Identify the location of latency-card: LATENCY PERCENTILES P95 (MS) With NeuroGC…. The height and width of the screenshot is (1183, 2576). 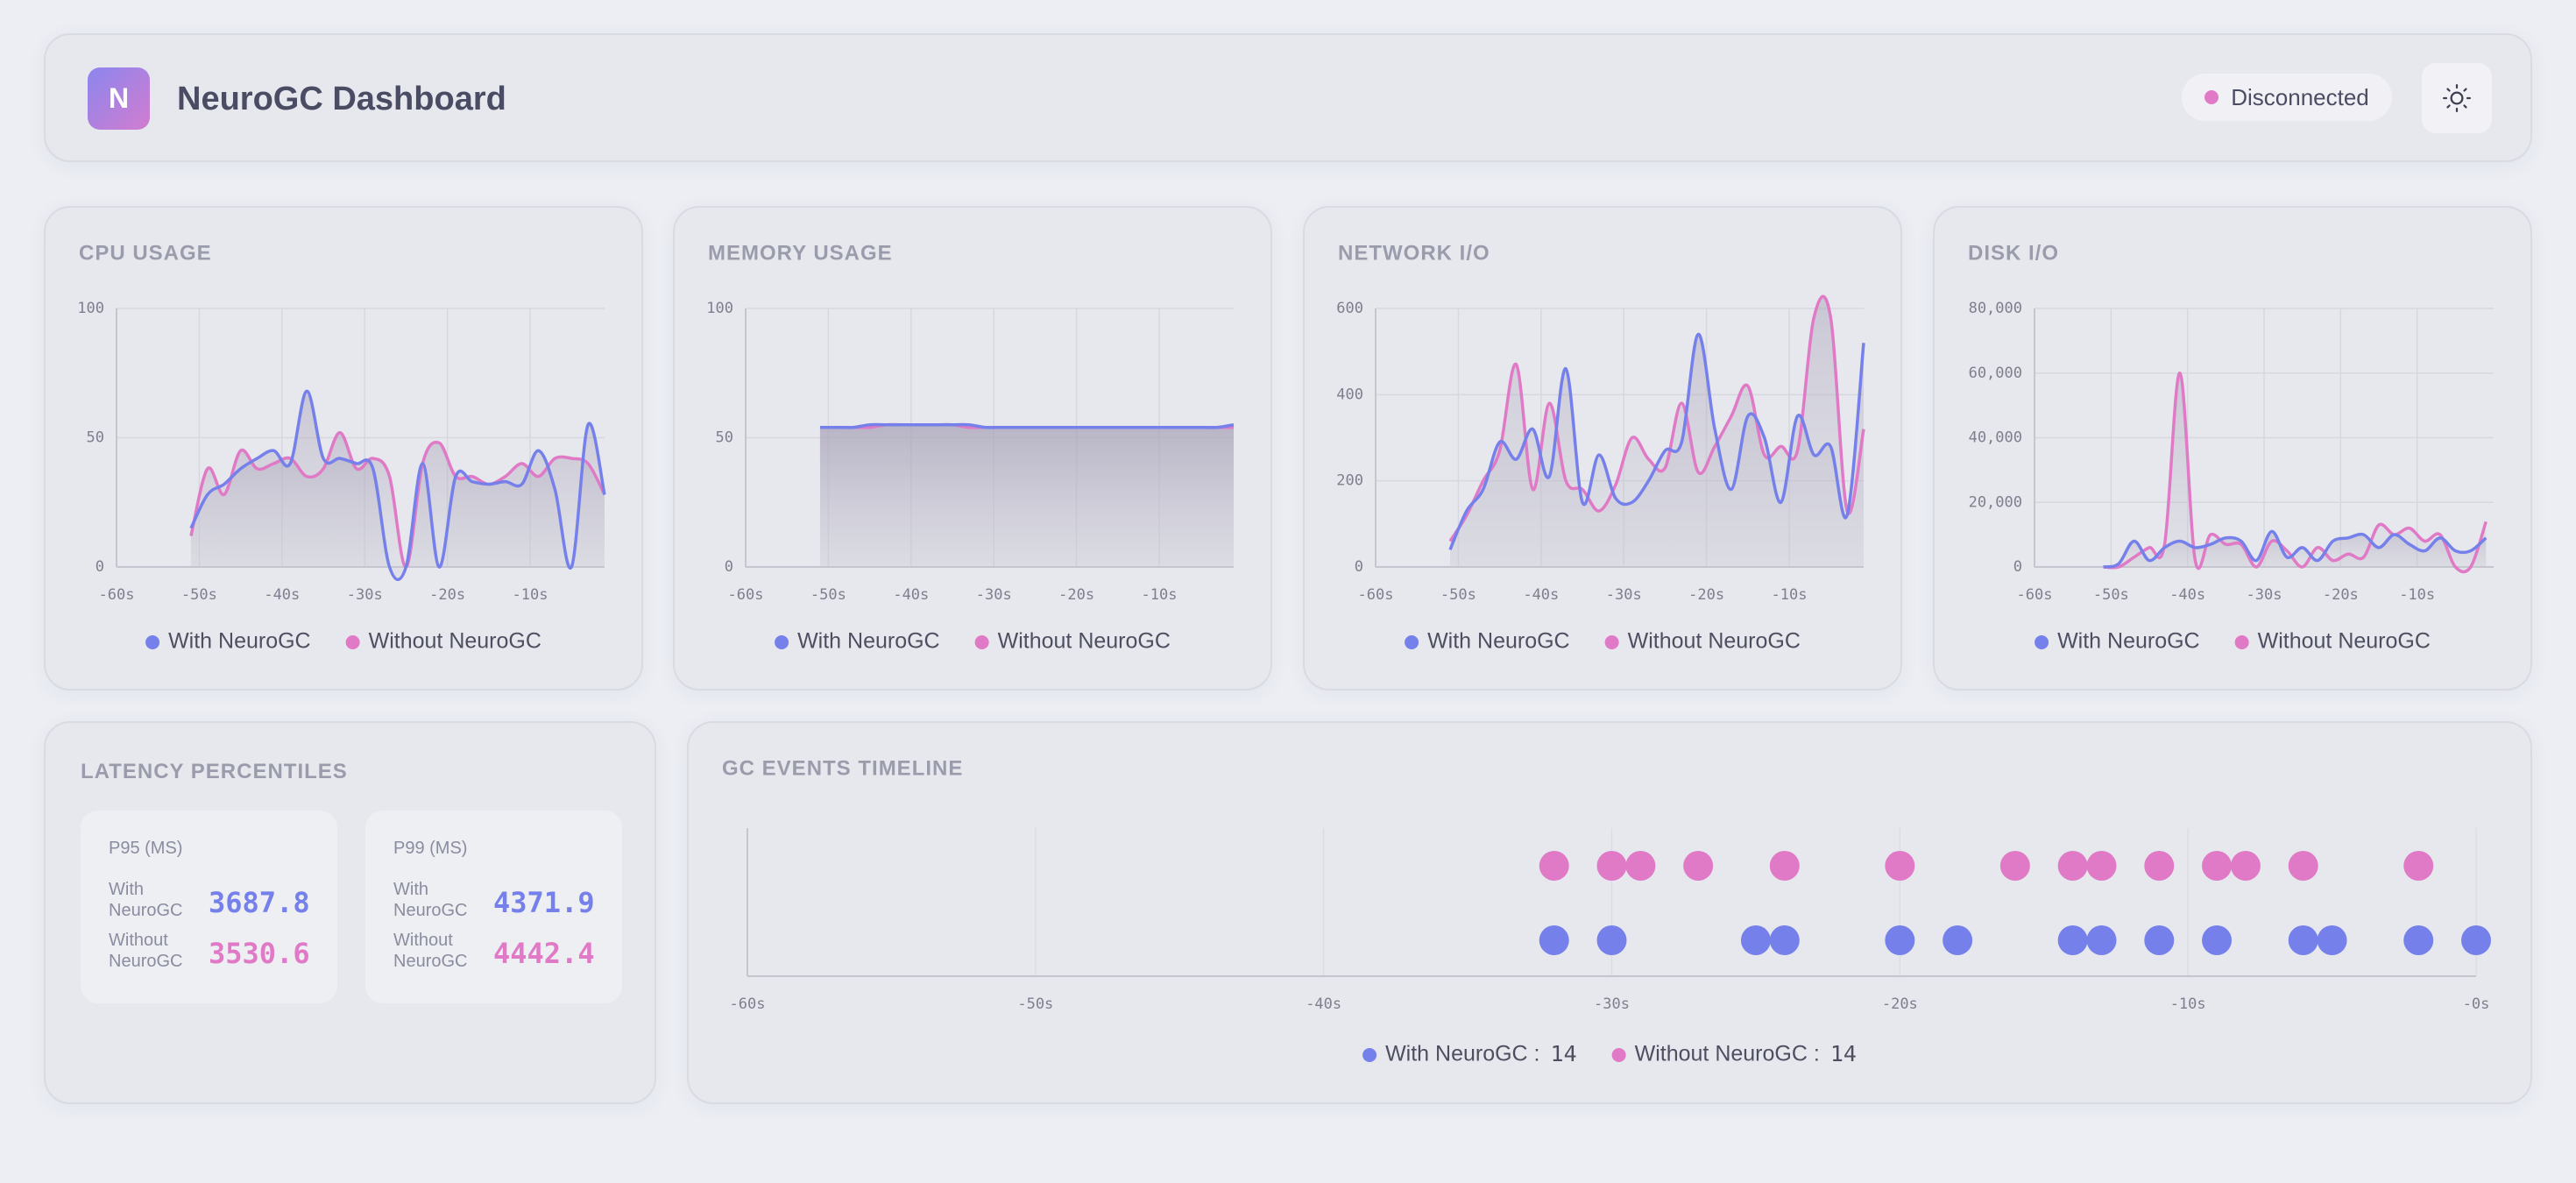
(350, 912).